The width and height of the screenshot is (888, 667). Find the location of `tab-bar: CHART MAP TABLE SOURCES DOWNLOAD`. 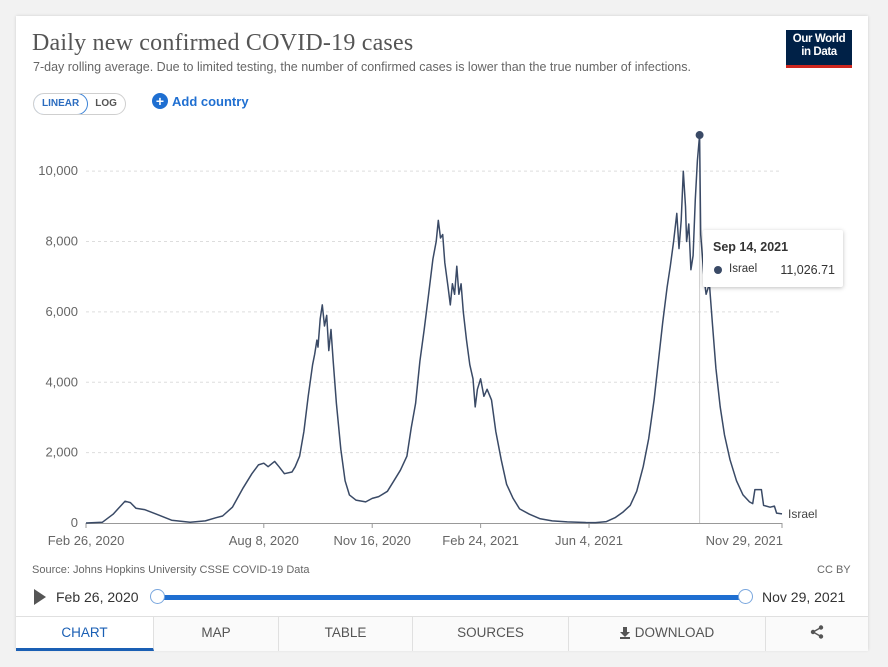

tab-bar: CHART MAP TABLE SOURCES DOWNLOAD is located at coordinates (442, 633).